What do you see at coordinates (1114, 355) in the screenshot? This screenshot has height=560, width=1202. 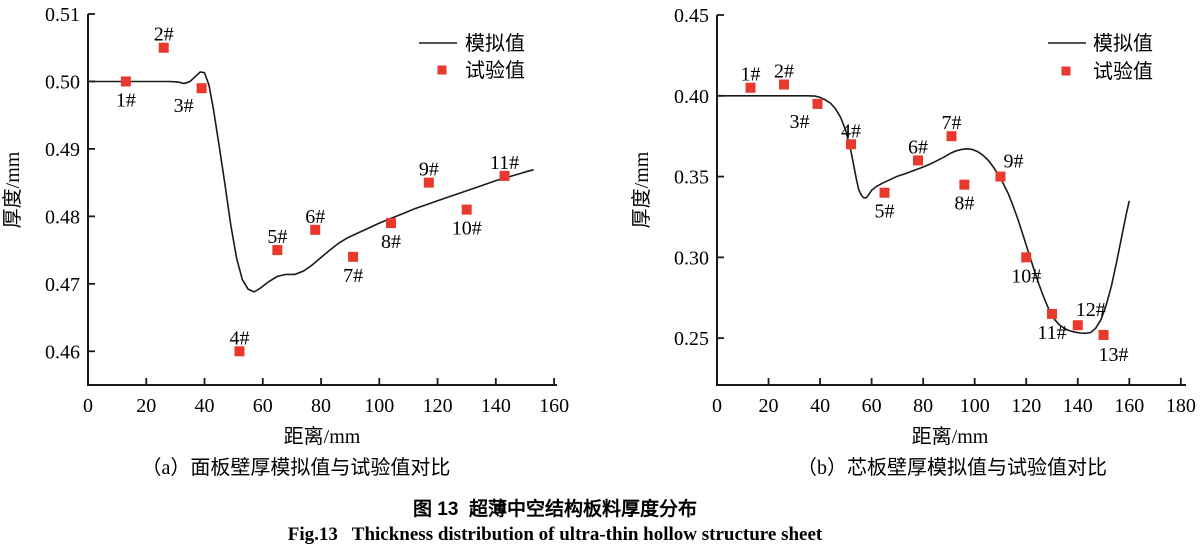 I see `point-label: 13#` at bounding box center [1114, 355].